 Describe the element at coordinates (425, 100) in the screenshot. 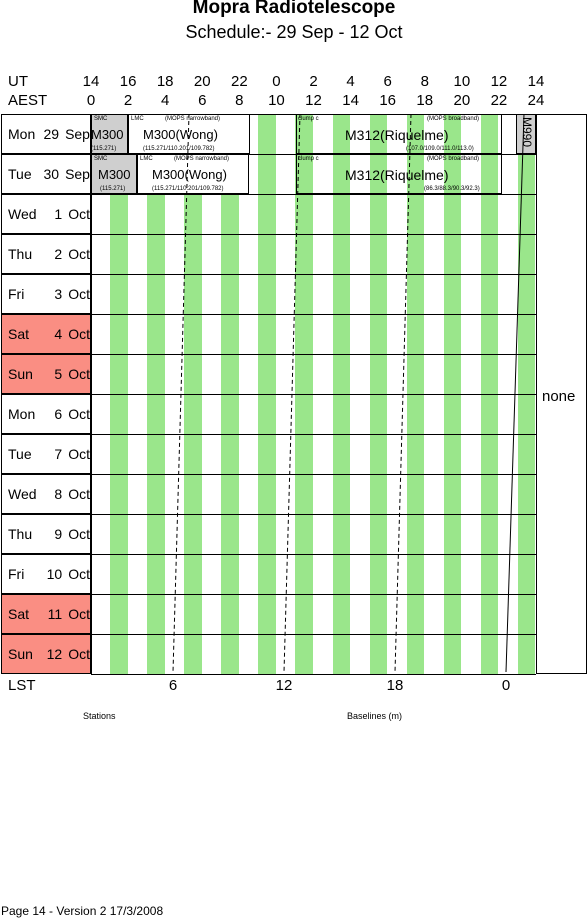

I see `aest-tick: 18` at that location.